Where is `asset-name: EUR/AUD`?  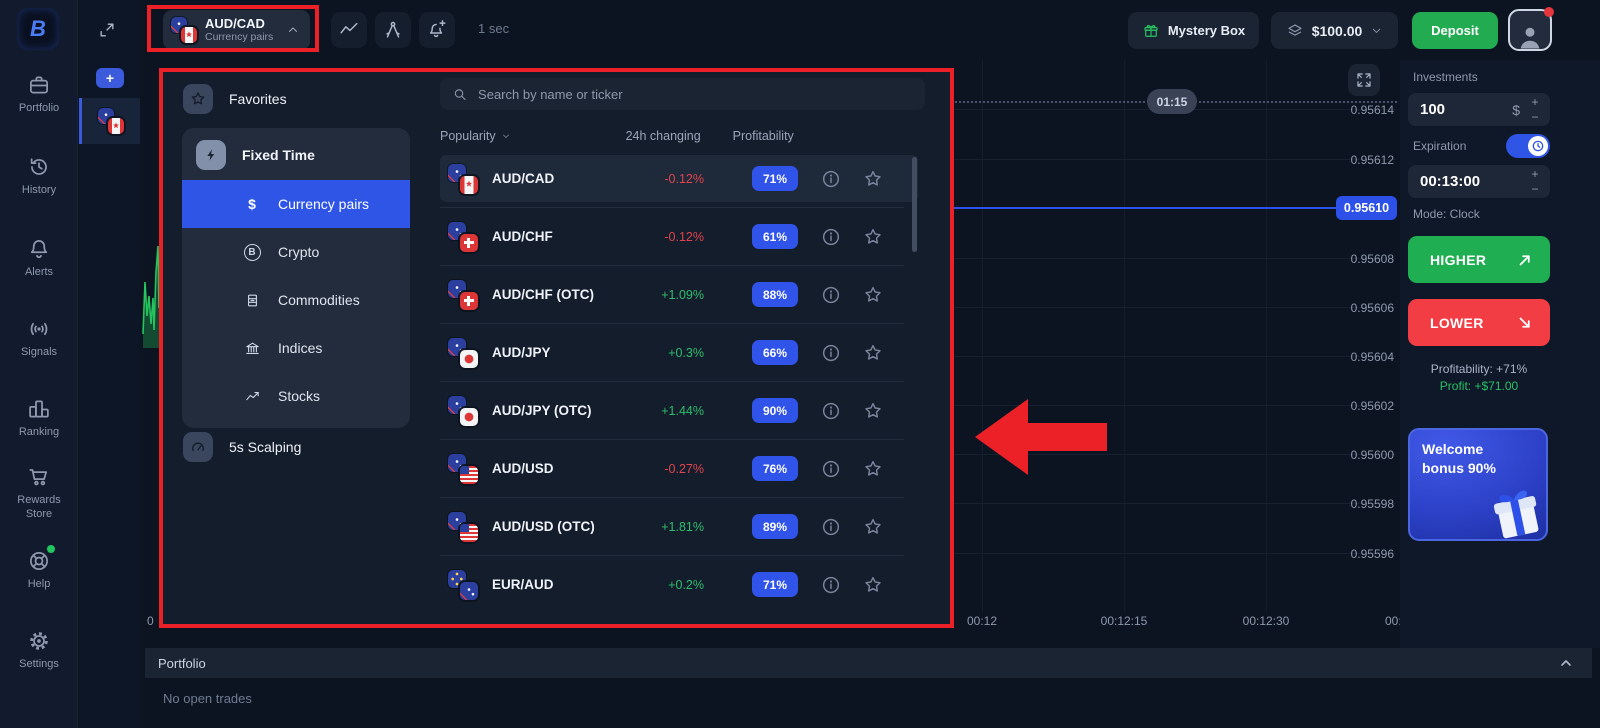 asset-name: EUR/AUD is located at coordinates (523, 584).